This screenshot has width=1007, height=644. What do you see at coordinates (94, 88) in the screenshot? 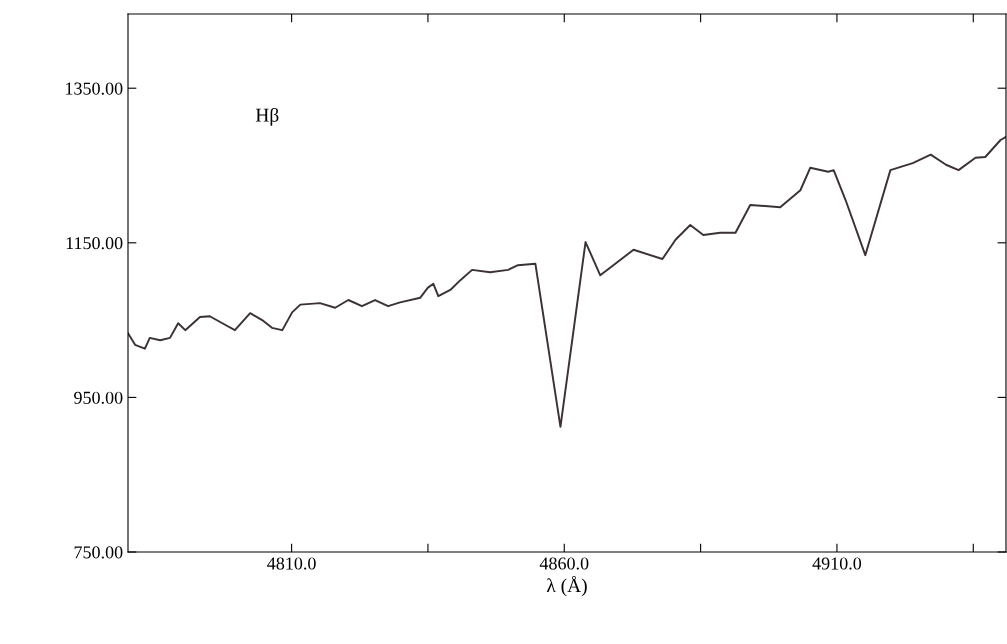
I see `y-tick-label: 1350.00` at bounding box center [94, 88].